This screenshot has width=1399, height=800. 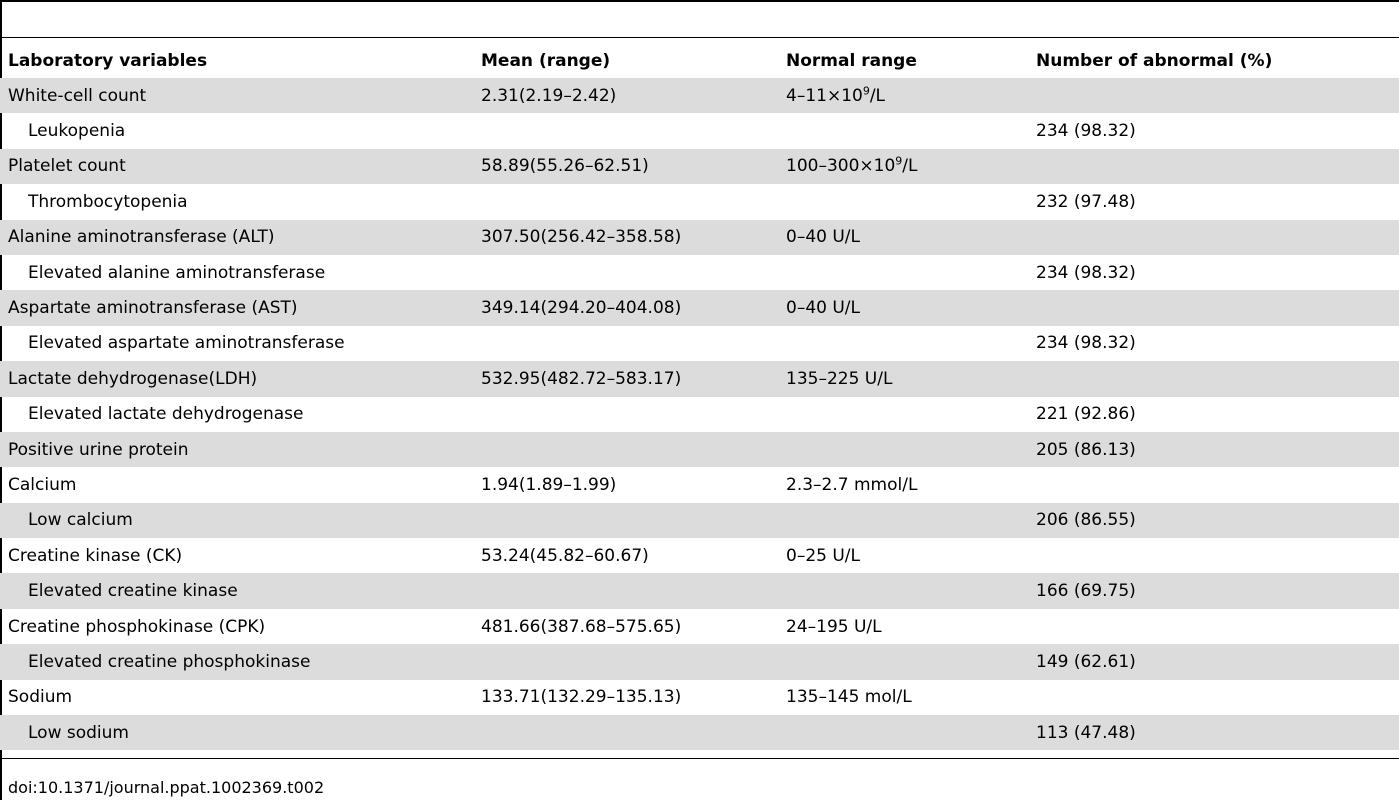 I want to click on cell-number-abnormal: 206 (86.55), so click(x=1213, y=520).